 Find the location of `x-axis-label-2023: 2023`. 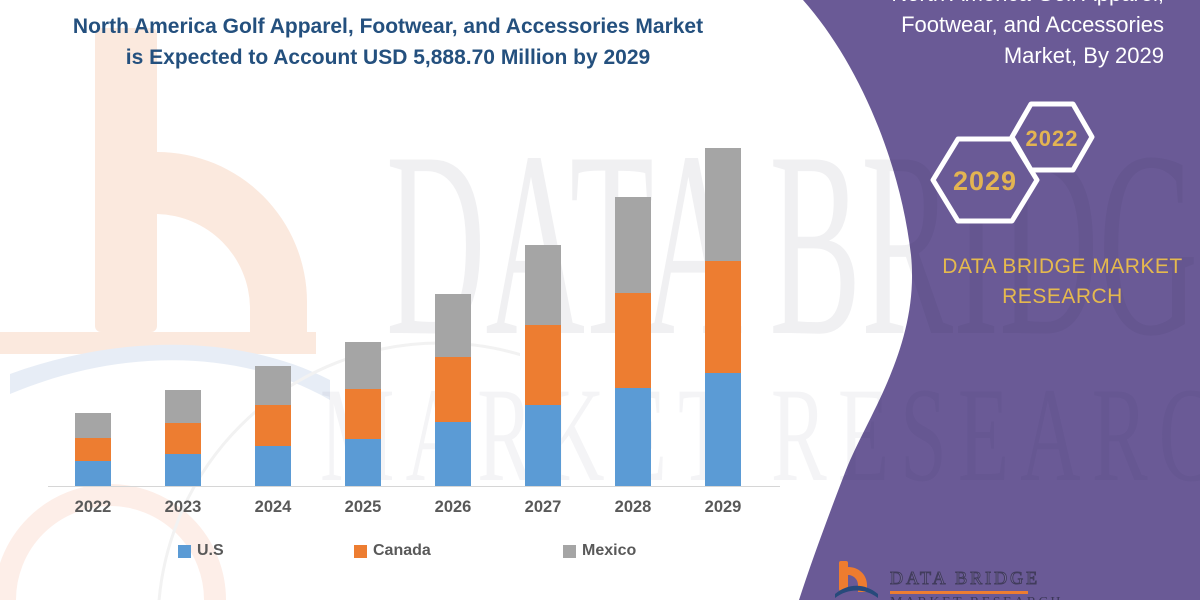

x-axis-label-2023: 2023 is located at coordinates (183, 507).